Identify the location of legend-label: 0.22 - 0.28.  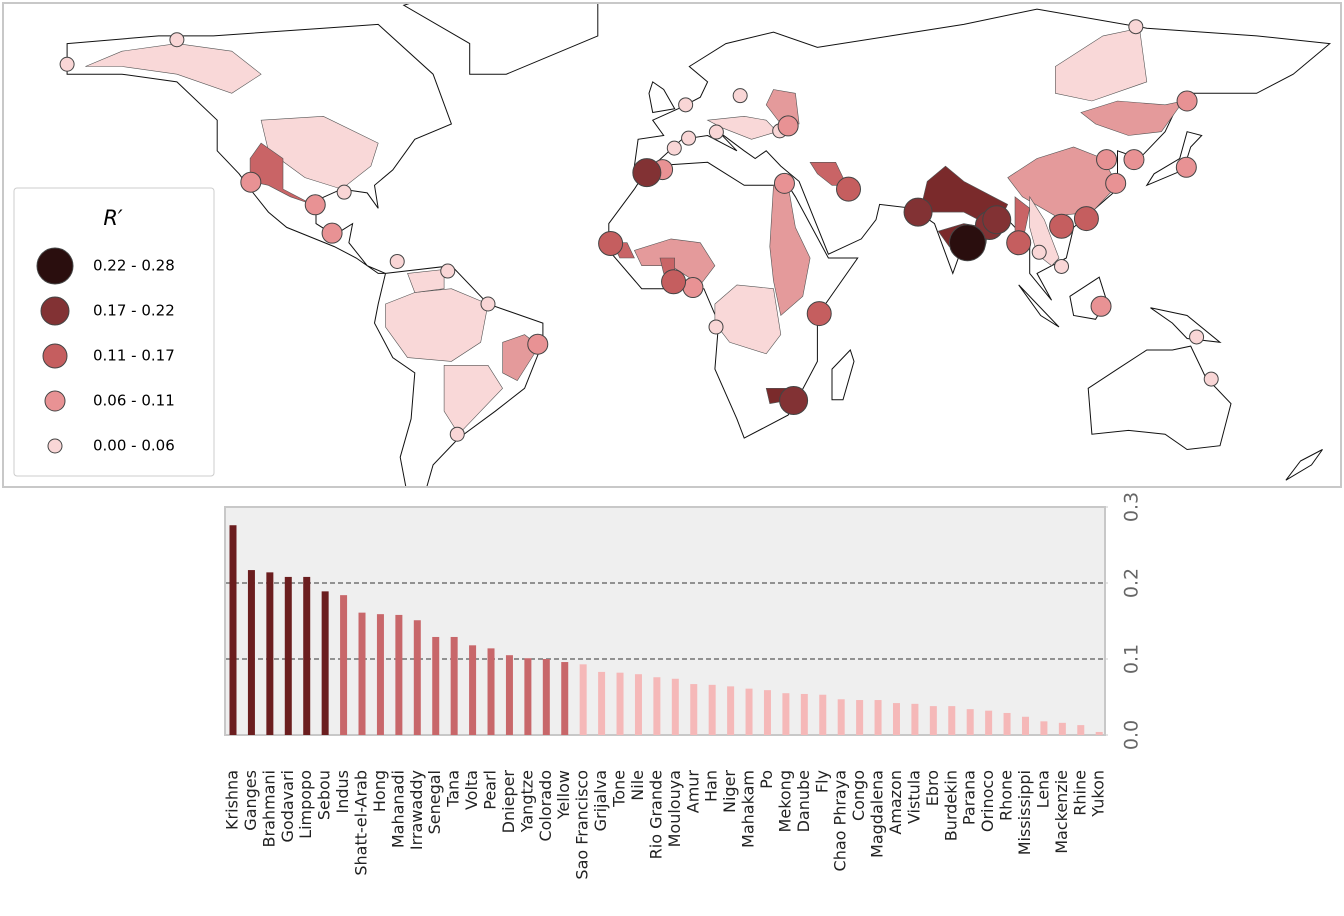
(134, 266).